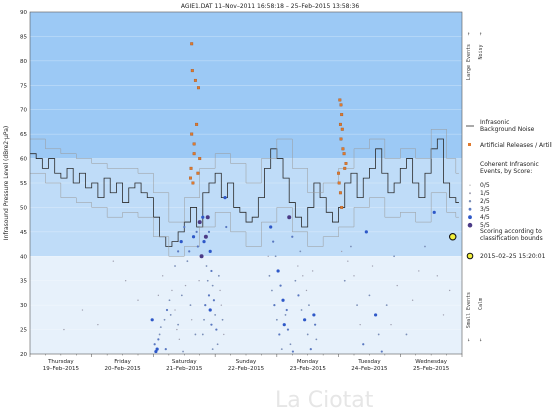 This screenshot has width=552, height=413. I want to click on legend-noise-label-1: Infrasonic, so click(494, 122).